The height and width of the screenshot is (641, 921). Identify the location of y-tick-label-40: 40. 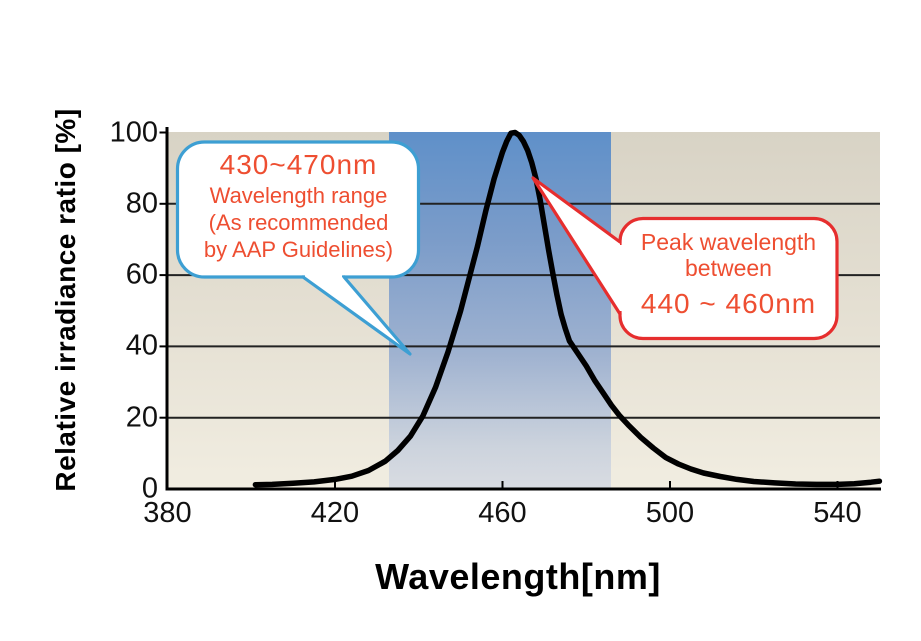
(141, 345).